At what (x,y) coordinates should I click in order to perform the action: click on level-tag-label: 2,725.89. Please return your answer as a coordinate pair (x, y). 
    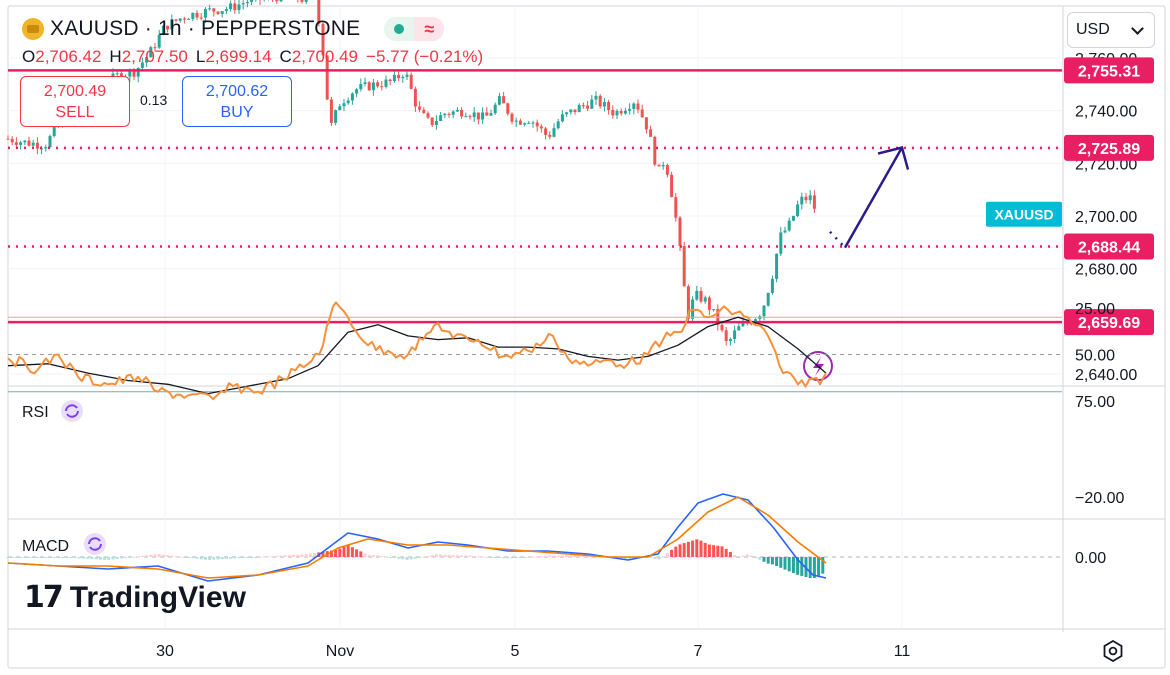
    Looking at the image, I should click on (1109, 149).